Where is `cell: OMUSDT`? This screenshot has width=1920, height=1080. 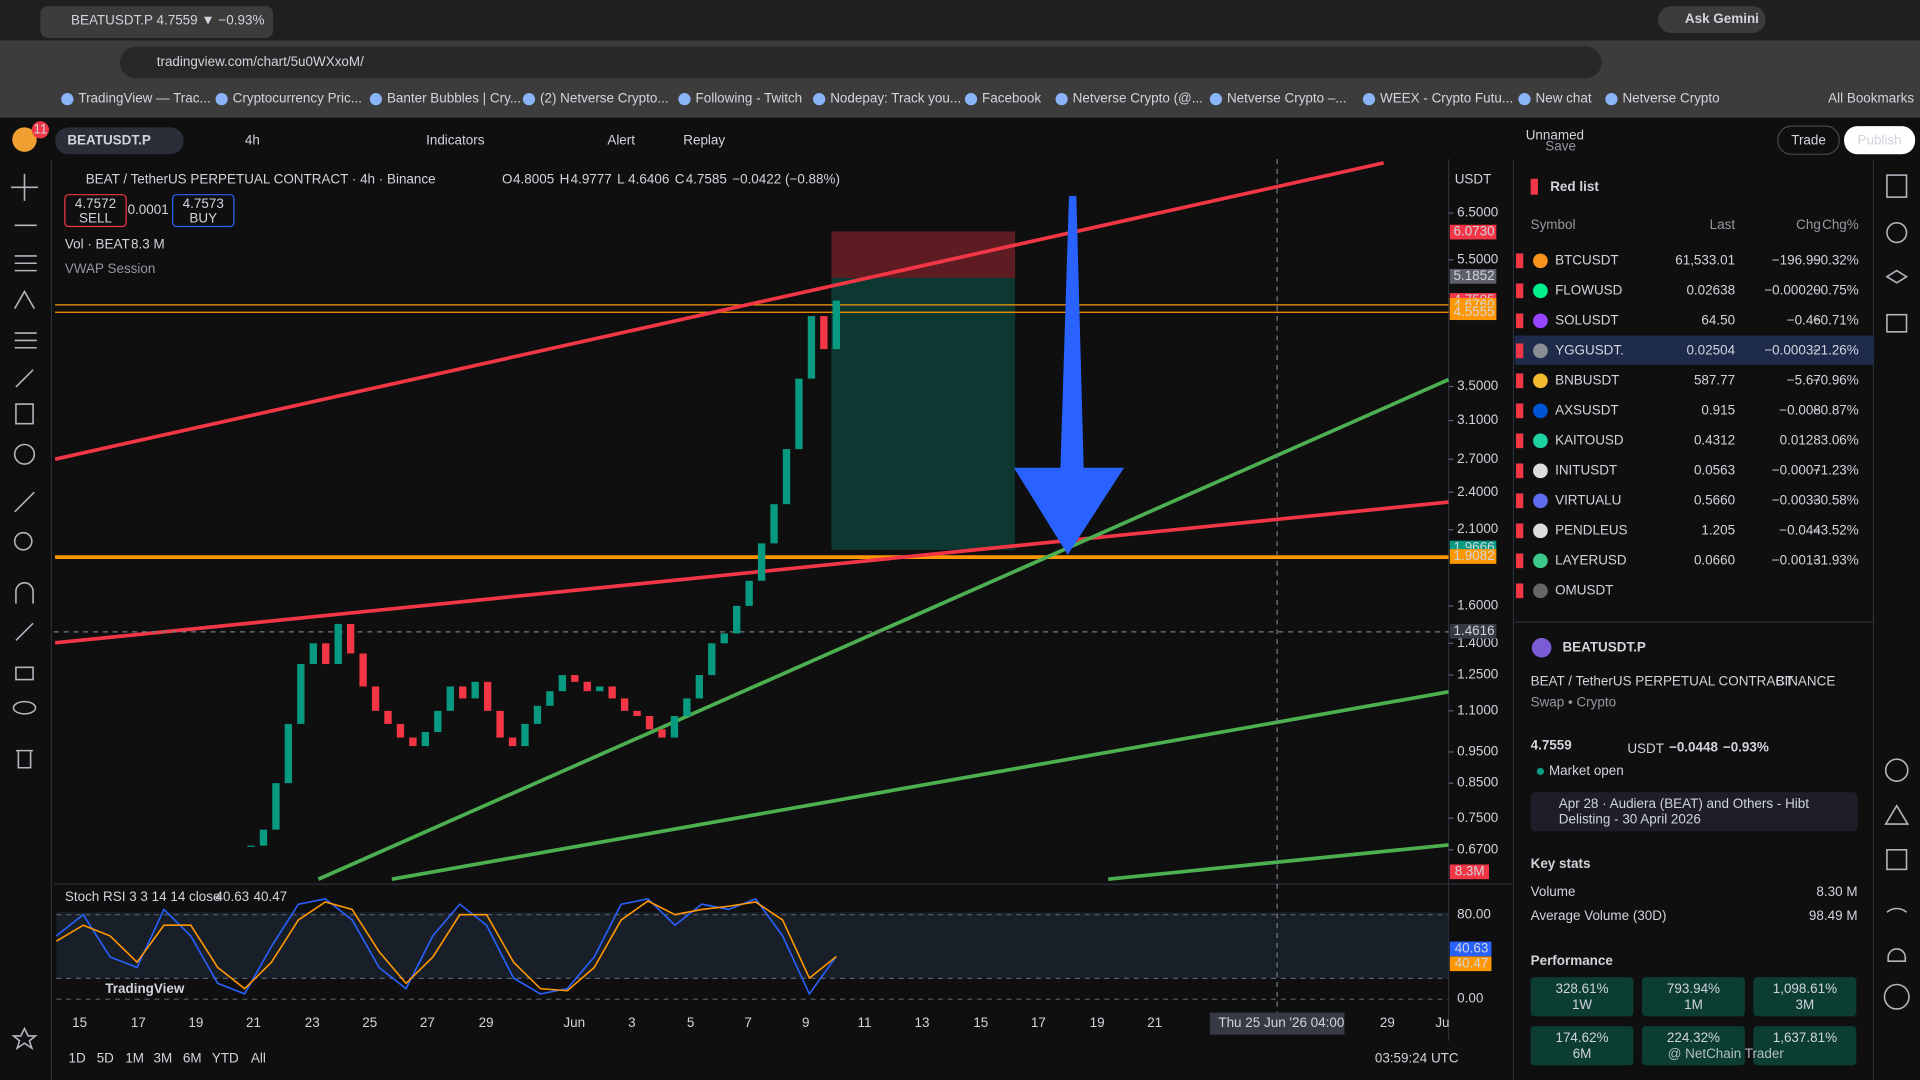 cell: OMUSDT is located at coordinates (1584, 589).